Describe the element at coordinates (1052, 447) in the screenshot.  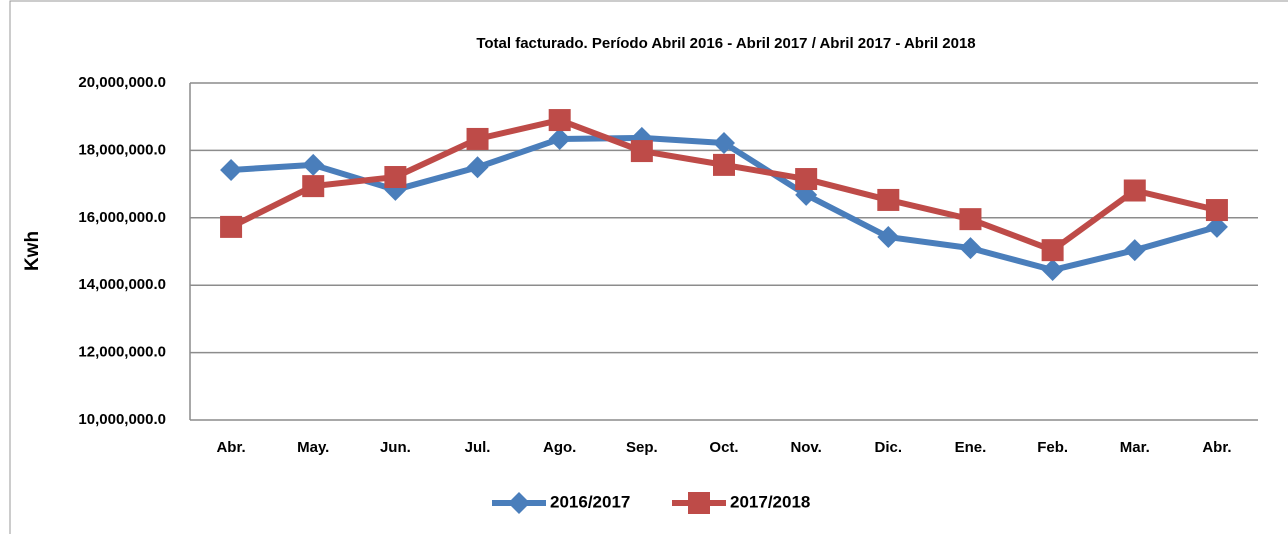
I see `x-tick-label: Feb.` at that location.